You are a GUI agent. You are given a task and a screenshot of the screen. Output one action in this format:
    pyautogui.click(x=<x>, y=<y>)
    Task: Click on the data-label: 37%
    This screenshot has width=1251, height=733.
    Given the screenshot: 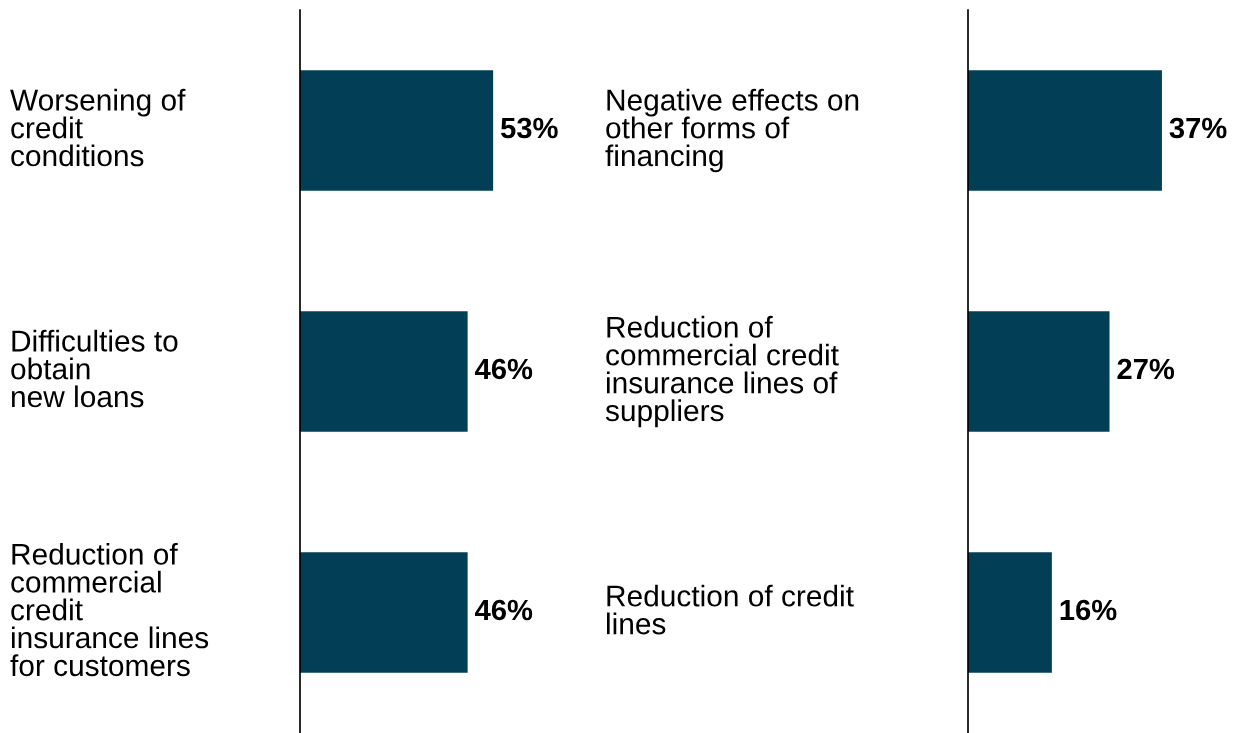 What is the action you would take?
    pyautogui.click(x=1198, y=128)
    